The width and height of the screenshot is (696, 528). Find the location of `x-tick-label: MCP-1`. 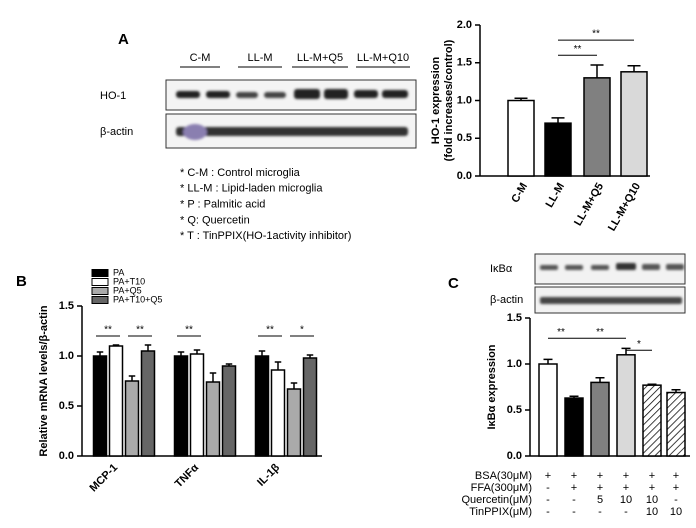

x-tick-label: MCP-1 is located at coordinates (103, 478).